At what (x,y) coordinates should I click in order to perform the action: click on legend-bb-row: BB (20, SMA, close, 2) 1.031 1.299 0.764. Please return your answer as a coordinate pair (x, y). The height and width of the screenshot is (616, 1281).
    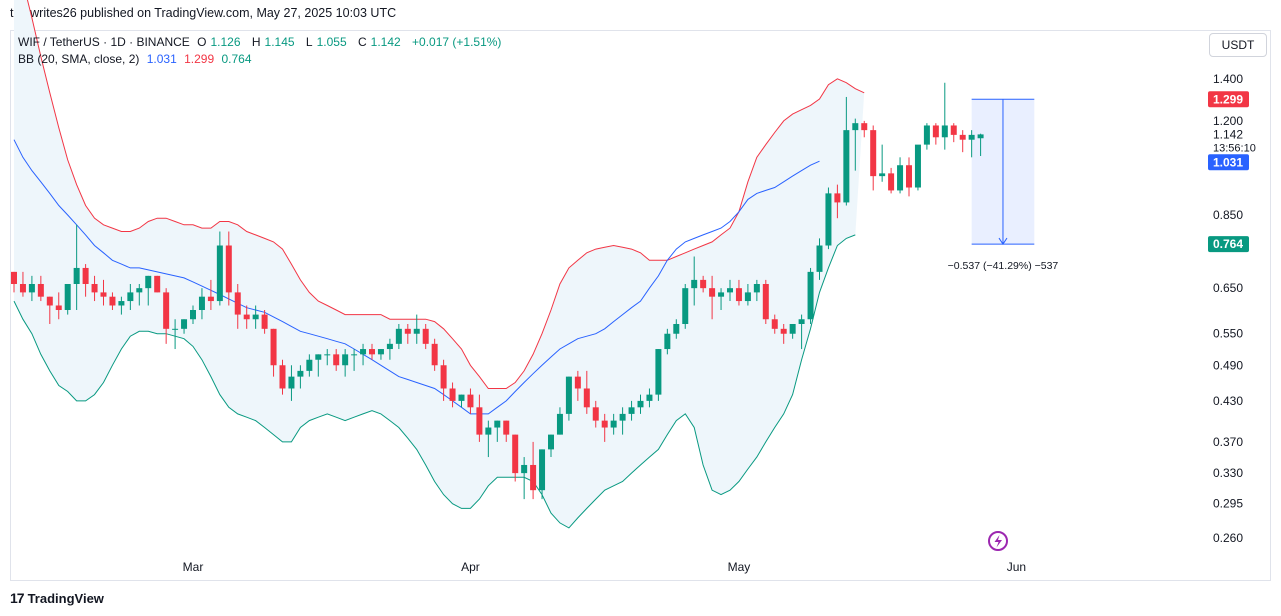
    Looking at the image, I should click on (137, 59).